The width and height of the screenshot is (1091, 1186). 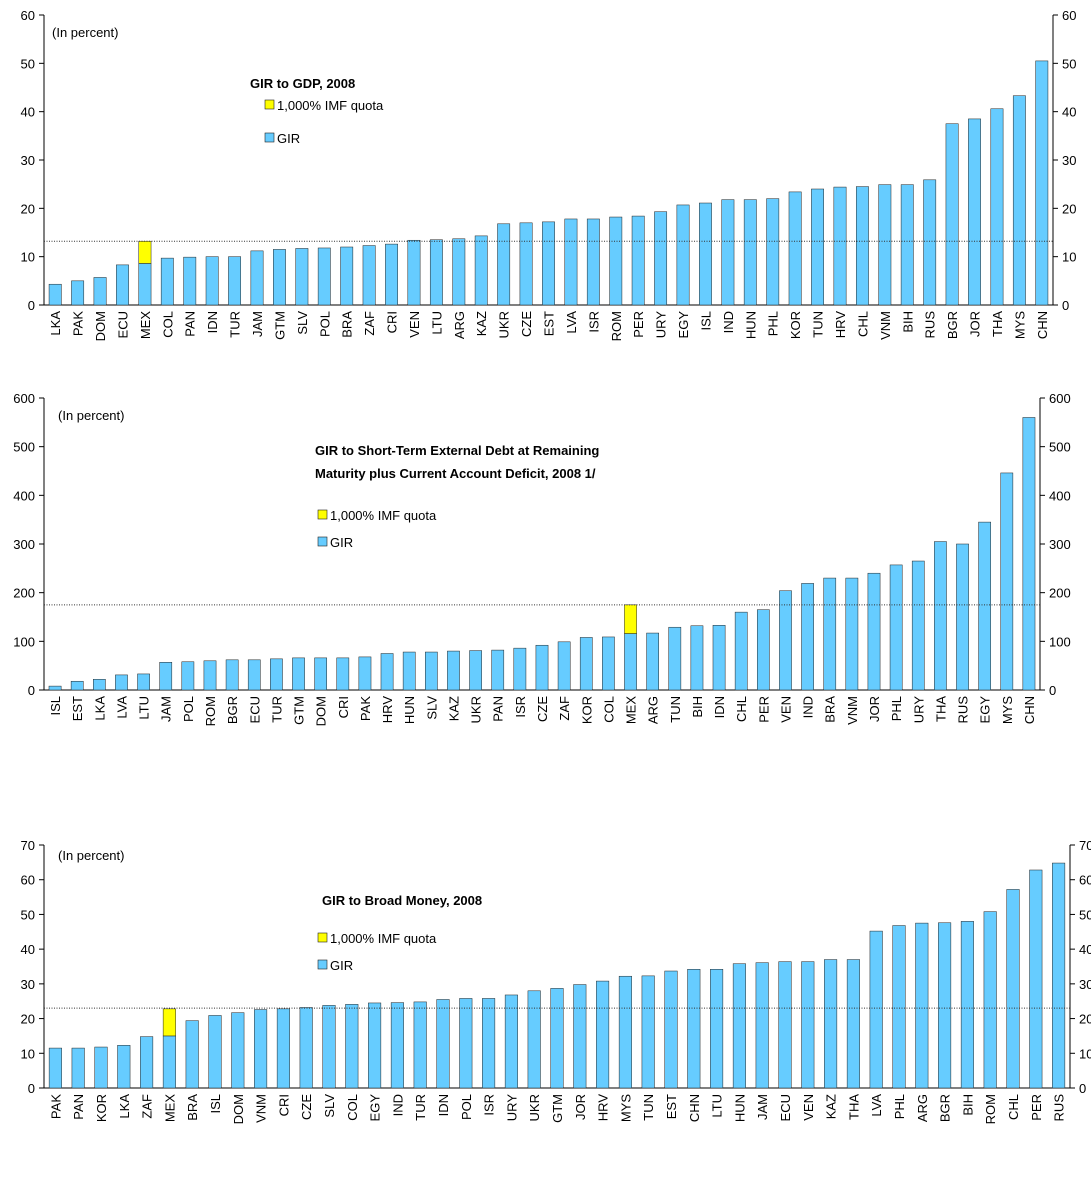 I want to click on chart-title: GIR to GDP, 2008, so click(x=302, y=83).